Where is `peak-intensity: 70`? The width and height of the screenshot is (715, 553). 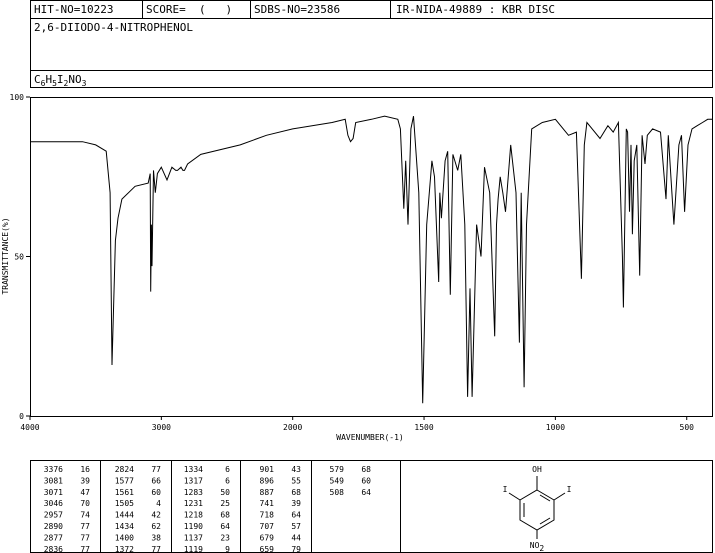
peak-intensity: 70 is located at coordinates (85, 503).